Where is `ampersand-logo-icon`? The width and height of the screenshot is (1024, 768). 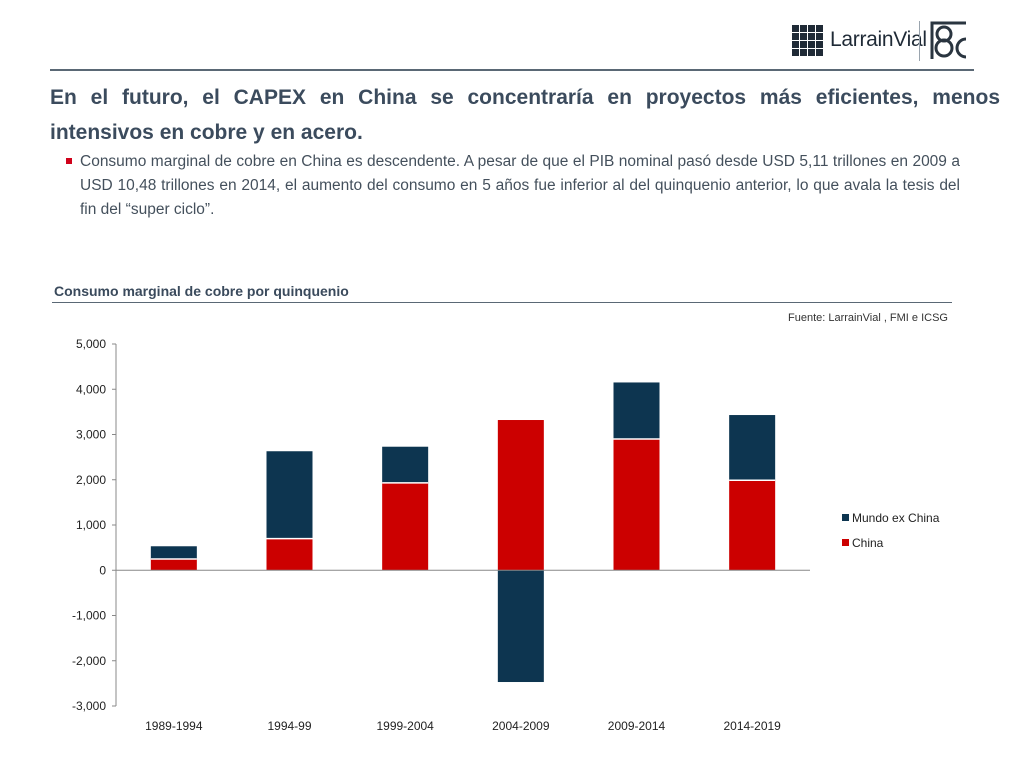
ampersand-logo-icon is located at coordinates (949, 40).